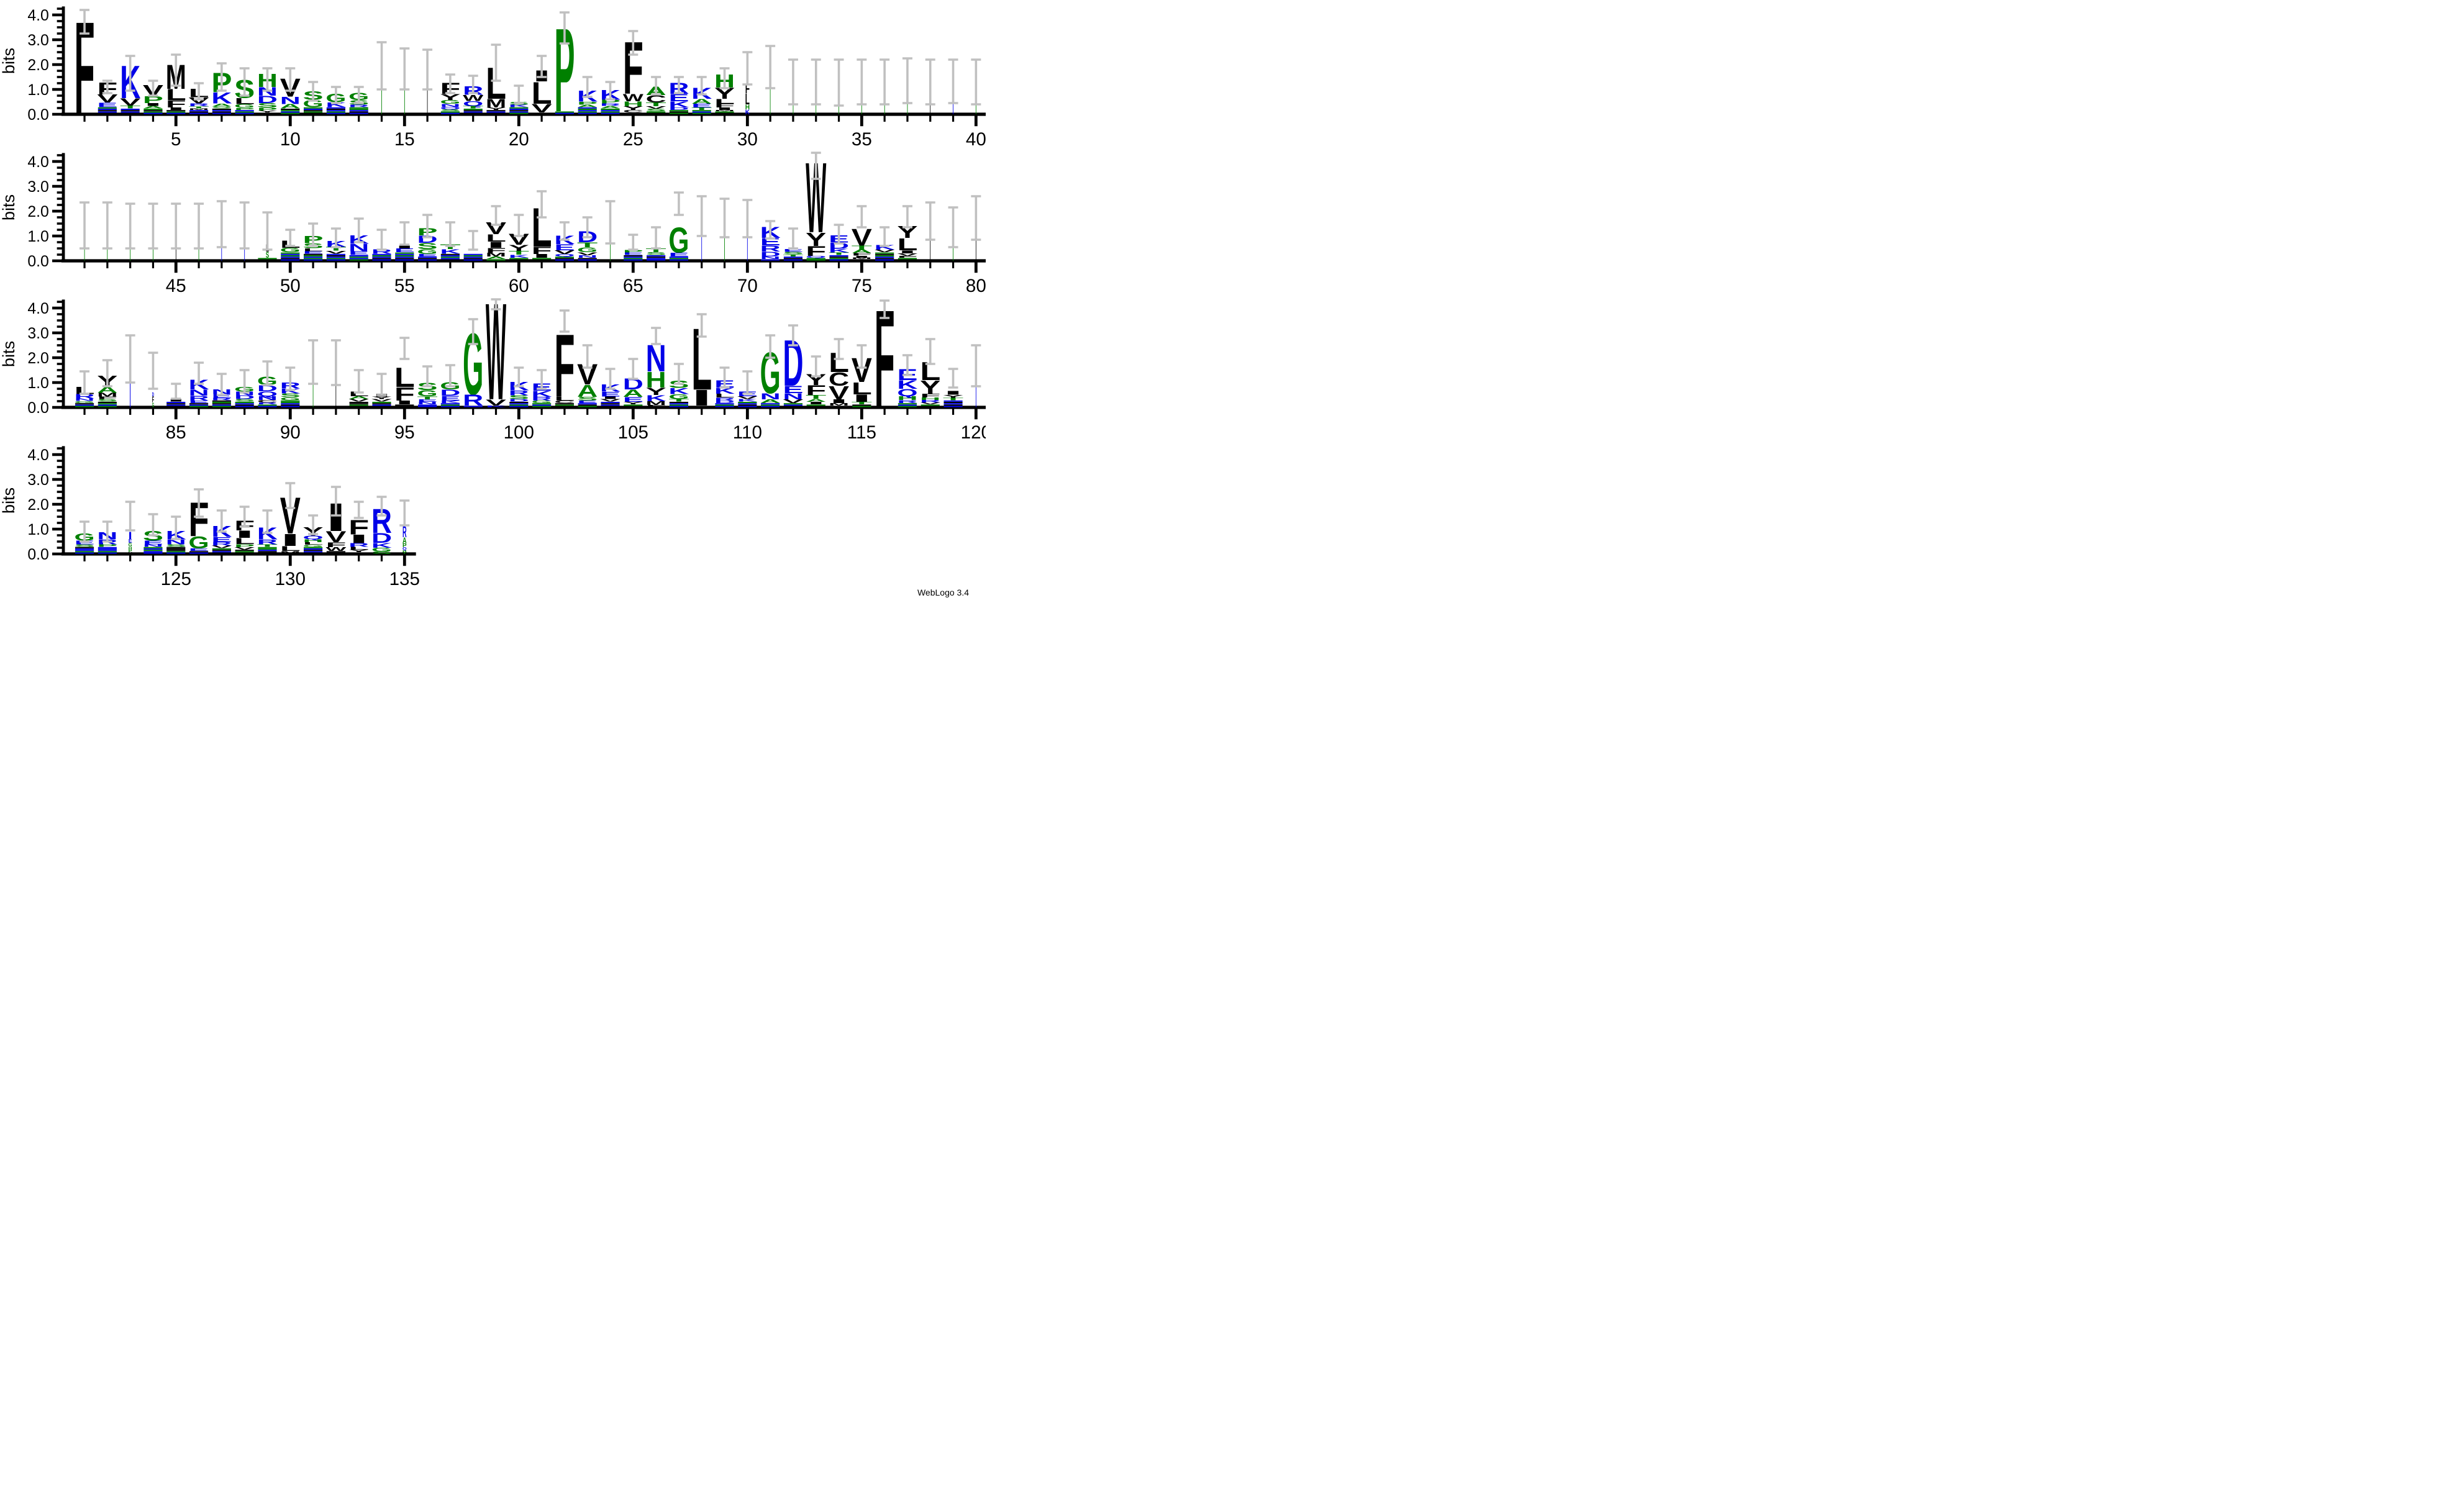 This screenshot has height=1501, width=2464. Describe the element at coordinates (130, 545) in the screenshot. I see `residue-letter-G: G` at that location.